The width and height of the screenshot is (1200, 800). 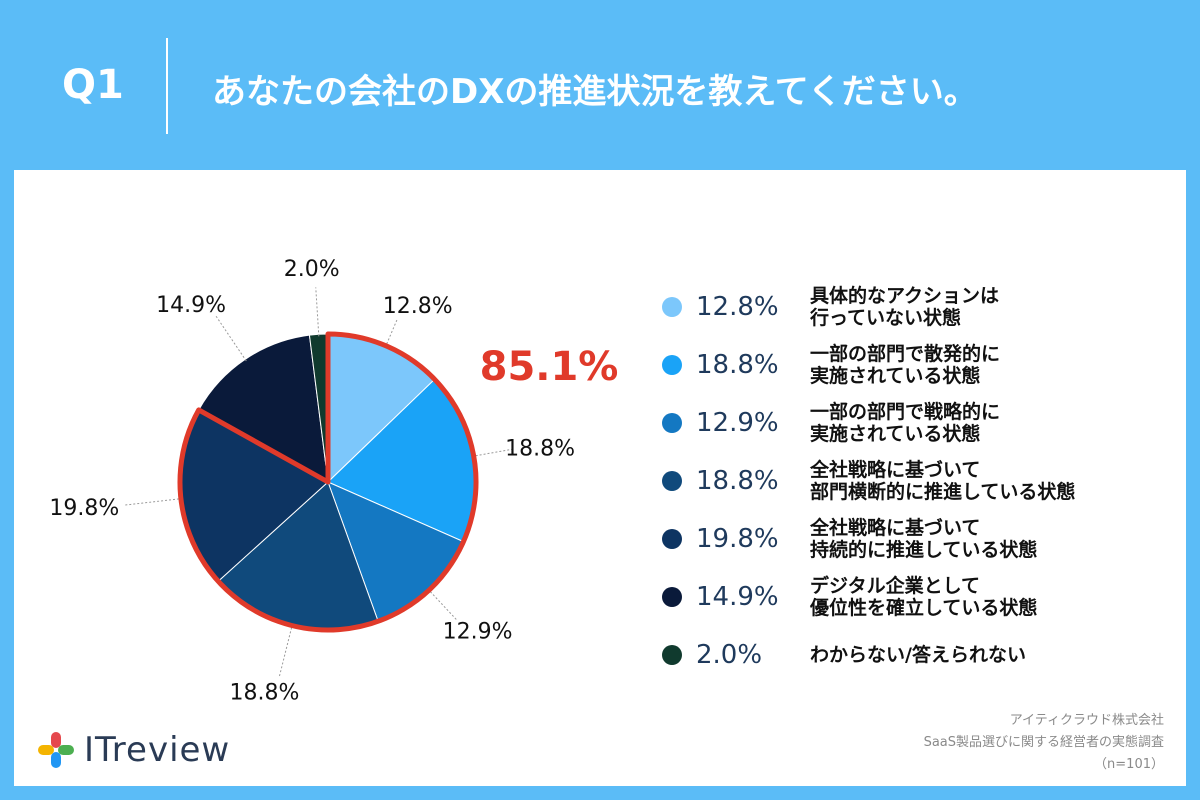 What do you see at coordinates (737, 597) in the screenshot?
I see `legend-percent: 14.9%` at bounding box center [737, 597].